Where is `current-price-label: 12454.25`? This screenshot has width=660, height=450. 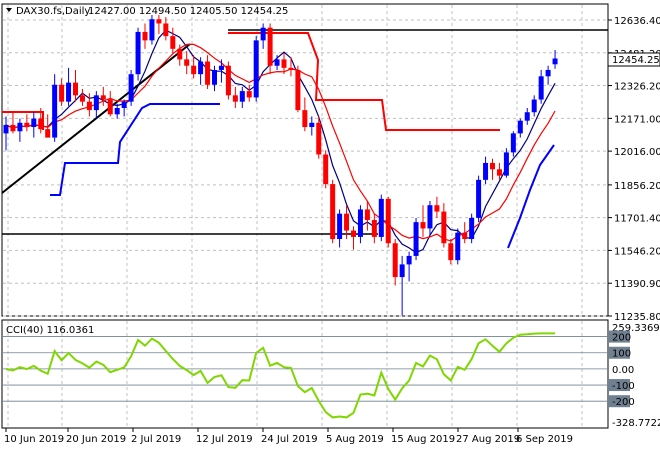 current-price-label: 12454.25 is located at coordinates (636, 60).